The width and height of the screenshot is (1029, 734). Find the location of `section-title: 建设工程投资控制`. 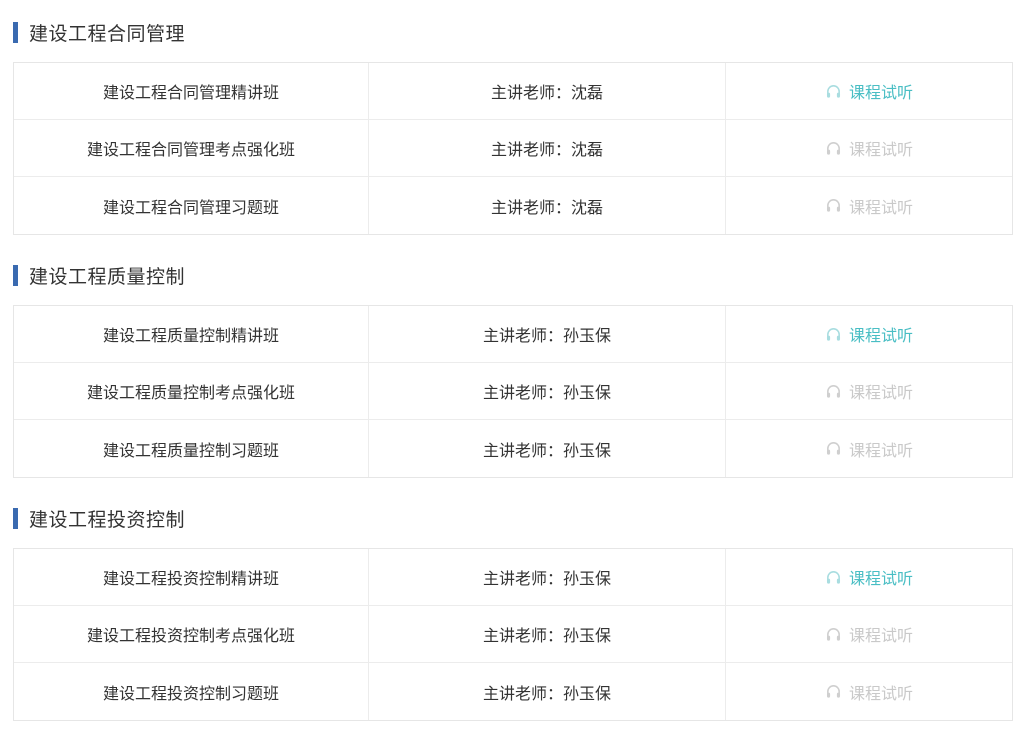

section-title: 建设工程投资控制 is located at coordinates (107, 520).